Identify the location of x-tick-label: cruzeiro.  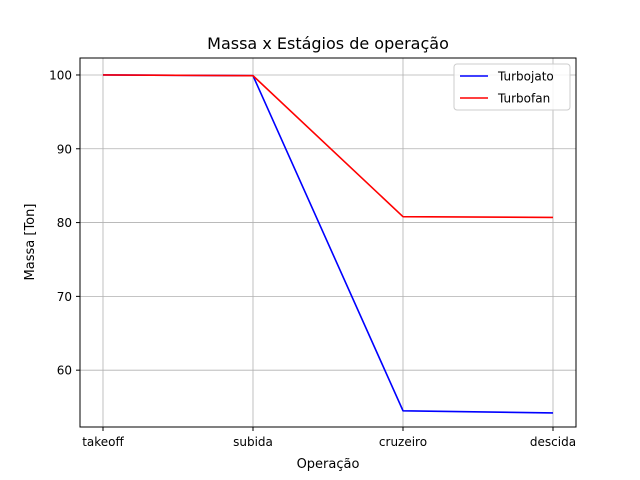
(403, 442).